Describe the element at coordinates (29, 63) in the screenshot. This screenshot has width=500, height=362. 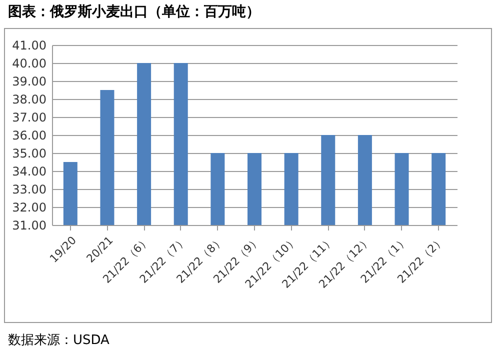
I see `y-tick-label: 40.00` at that location.